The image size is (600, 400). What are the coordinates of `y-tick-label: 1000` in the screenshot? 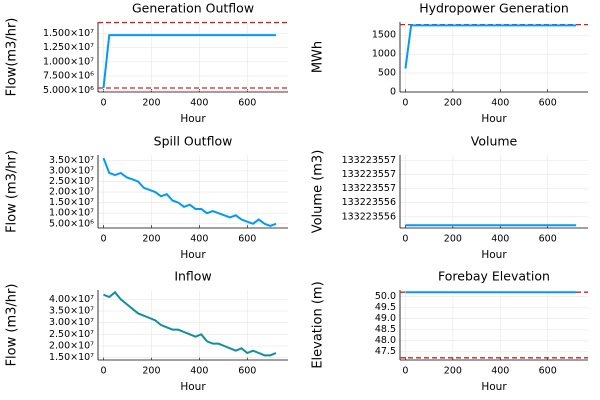 It's located at (384, 54).